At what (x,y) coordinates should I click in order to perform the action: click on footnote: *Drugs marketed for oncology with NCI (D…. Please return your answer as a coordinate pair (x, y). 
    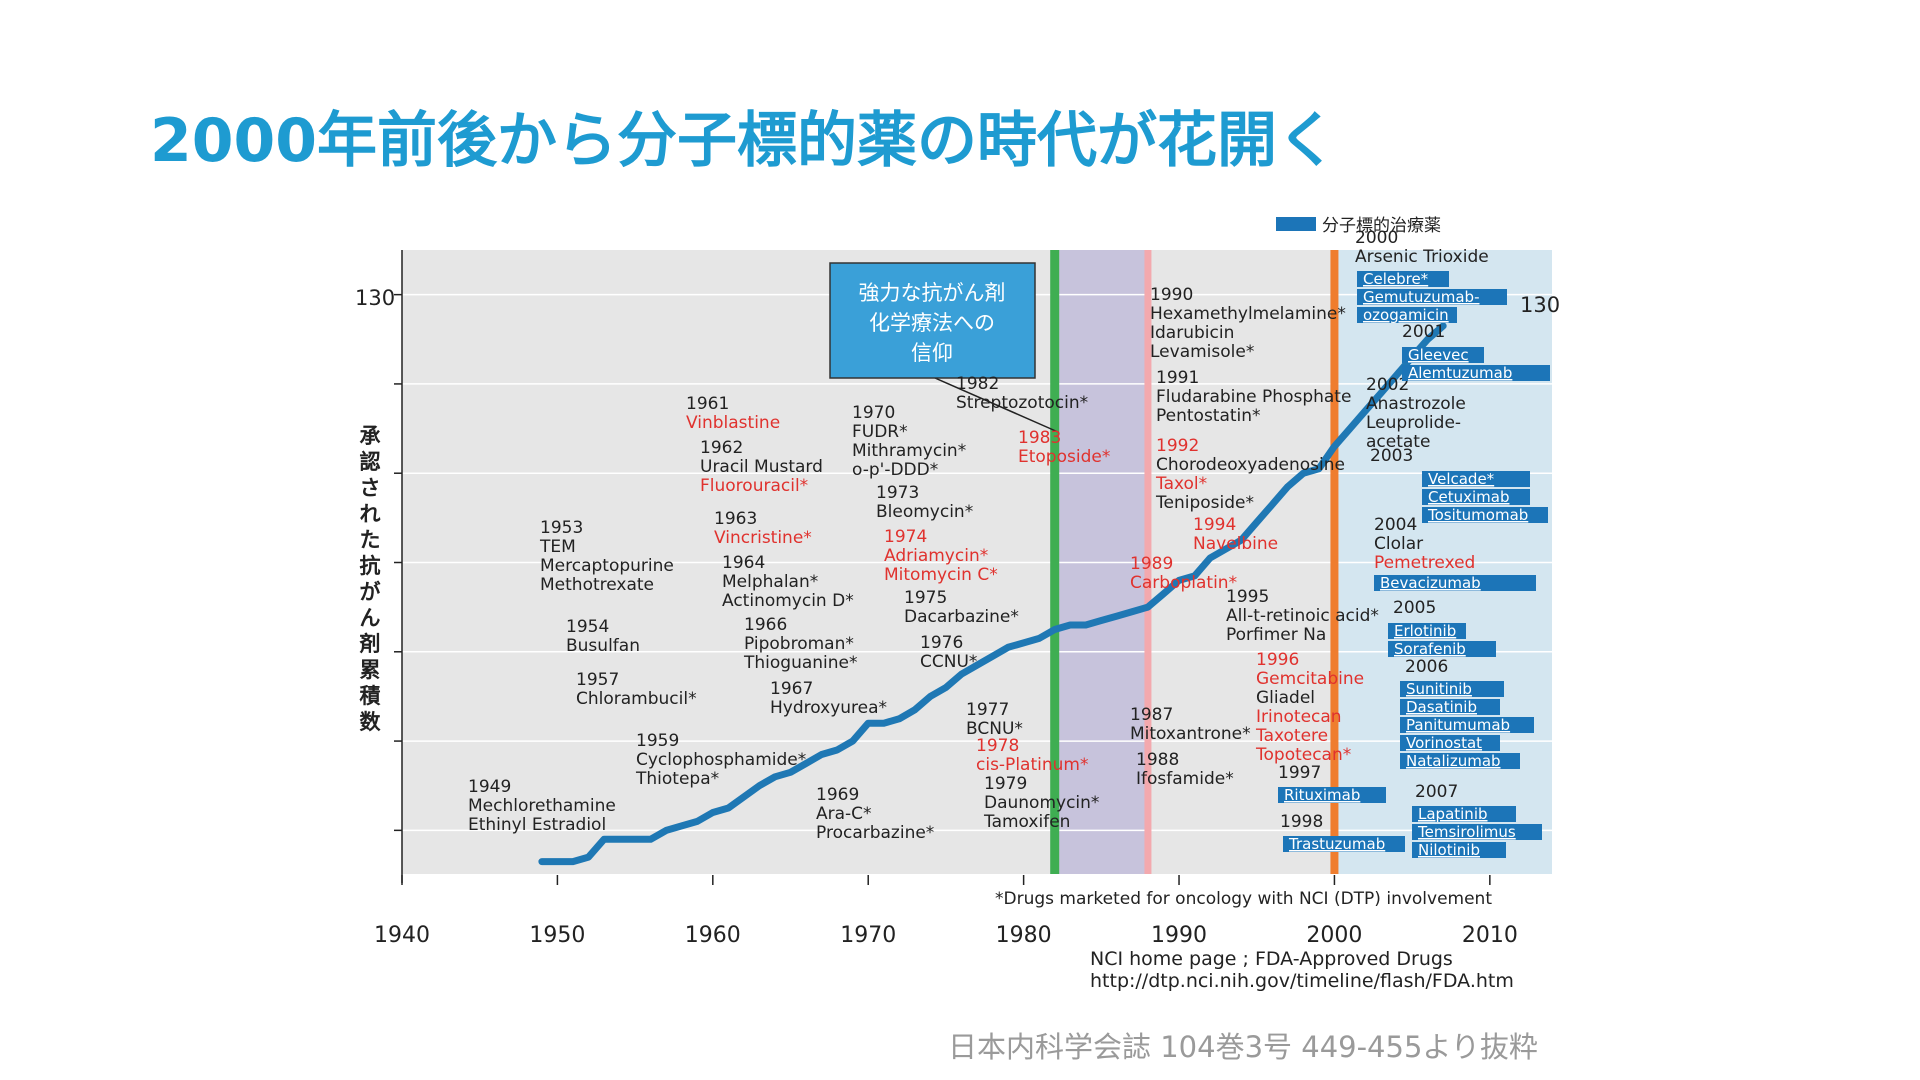
    Looking at the image, I should click on (1243, 899).